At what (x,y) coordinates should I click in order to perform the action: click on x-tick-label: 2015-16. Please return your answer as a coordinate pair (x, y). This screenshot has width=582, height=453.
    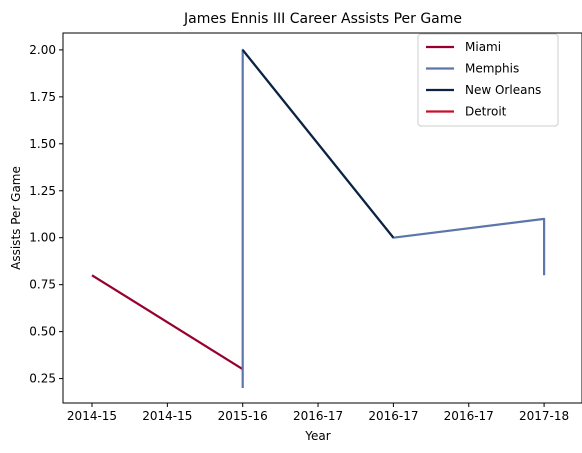
    Looking at the image, I should click on (243, 416).